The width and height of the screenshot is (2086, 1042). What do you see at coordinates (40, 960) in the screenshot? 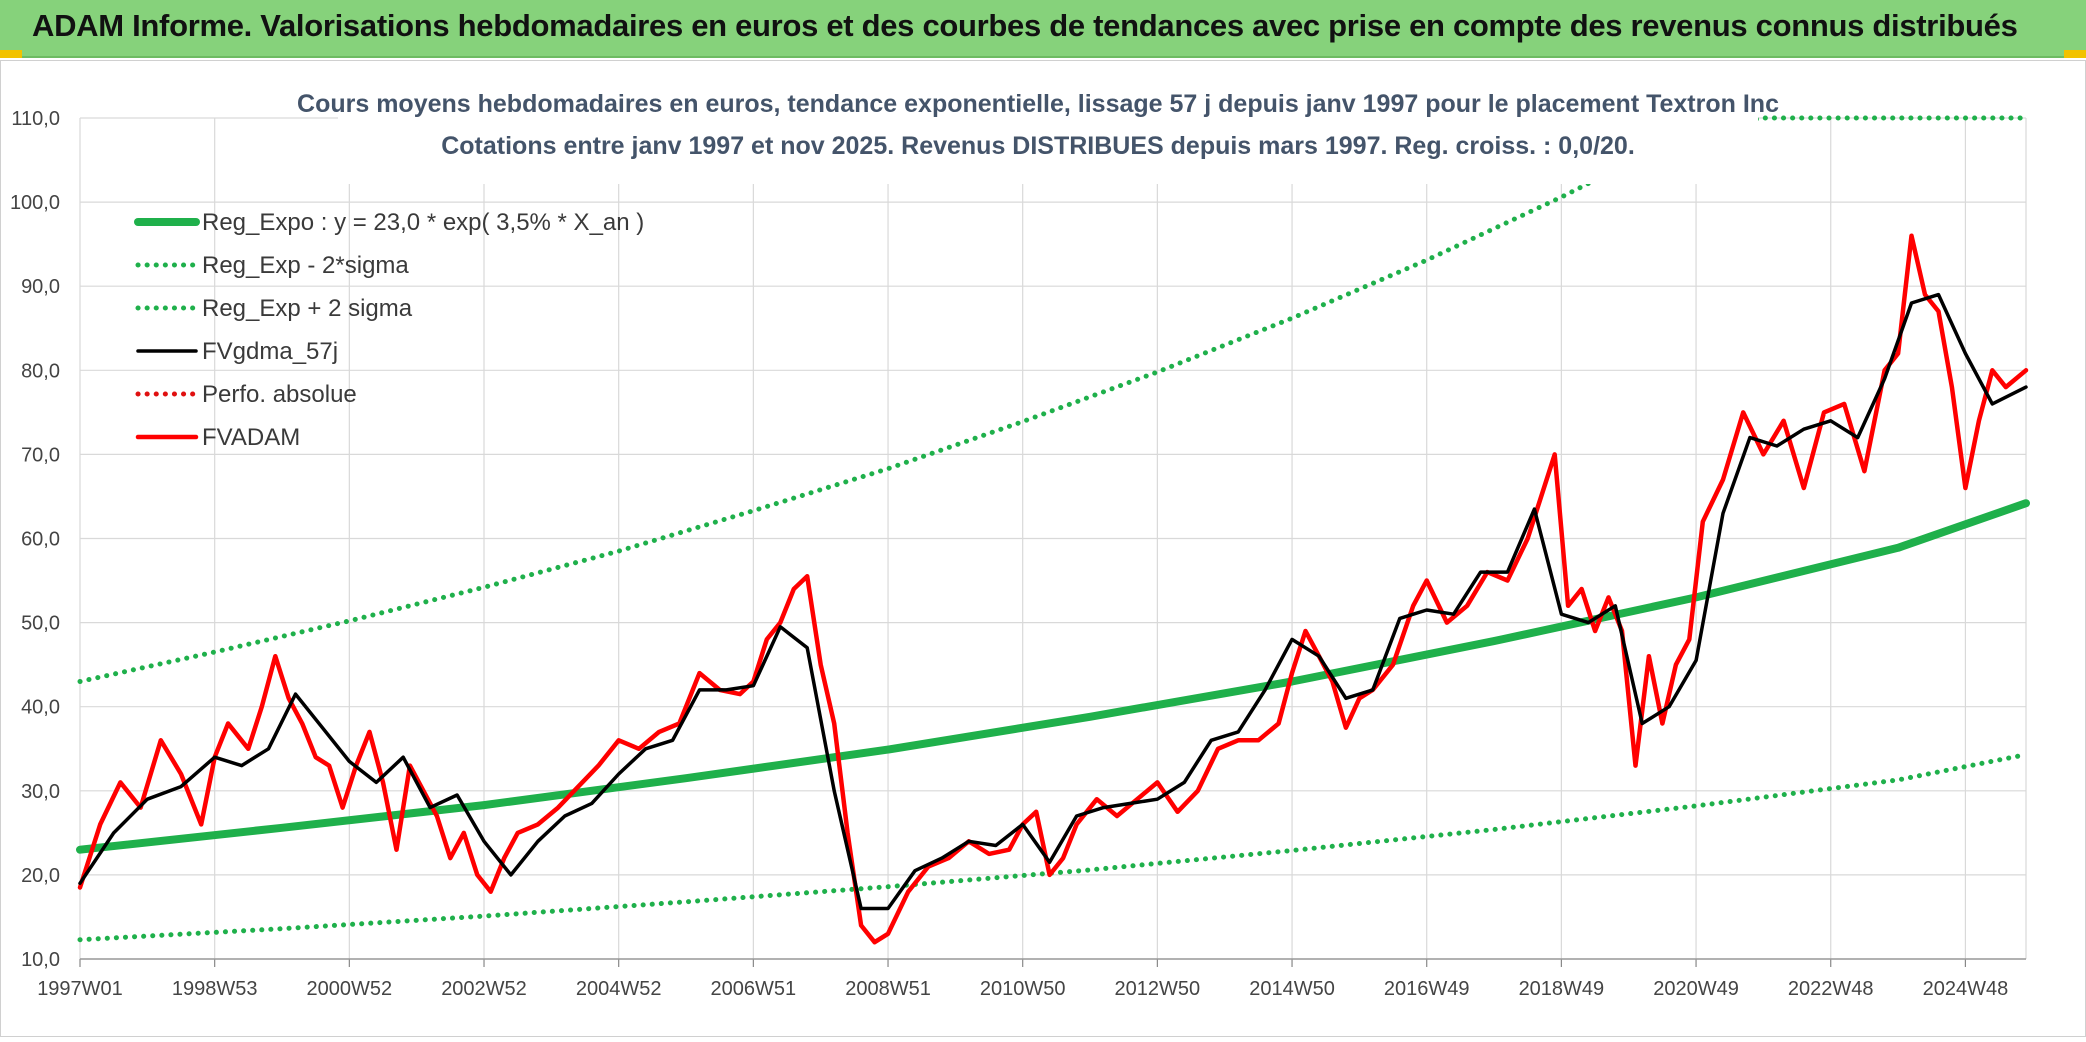
I see `y-tick-label: 10,0` at bounding box center [40, 960].